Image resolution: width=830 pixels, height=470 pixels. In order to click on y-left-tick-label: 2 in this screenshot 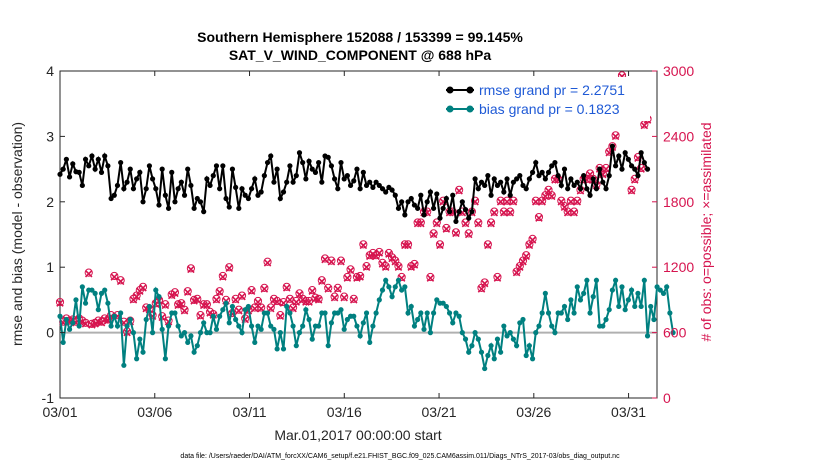, I will do `click(50, 202)`.